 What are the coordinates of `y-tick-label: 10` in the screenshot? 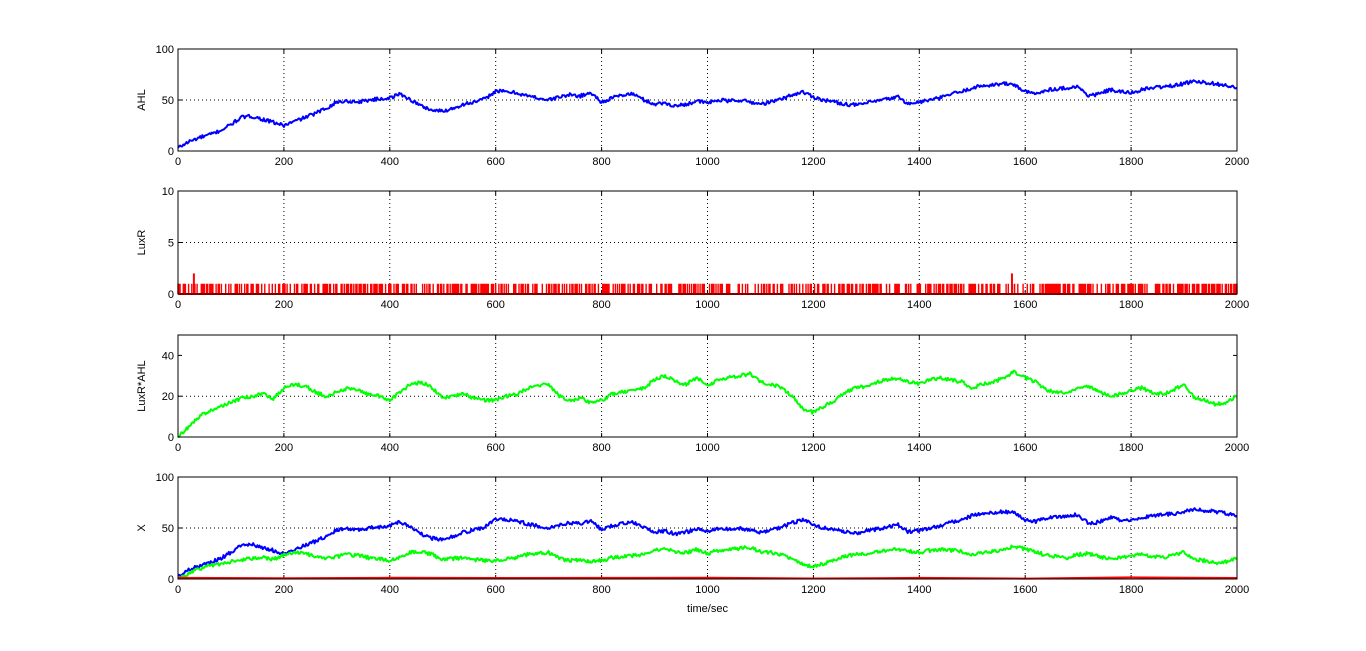 It's located at (168, 192).